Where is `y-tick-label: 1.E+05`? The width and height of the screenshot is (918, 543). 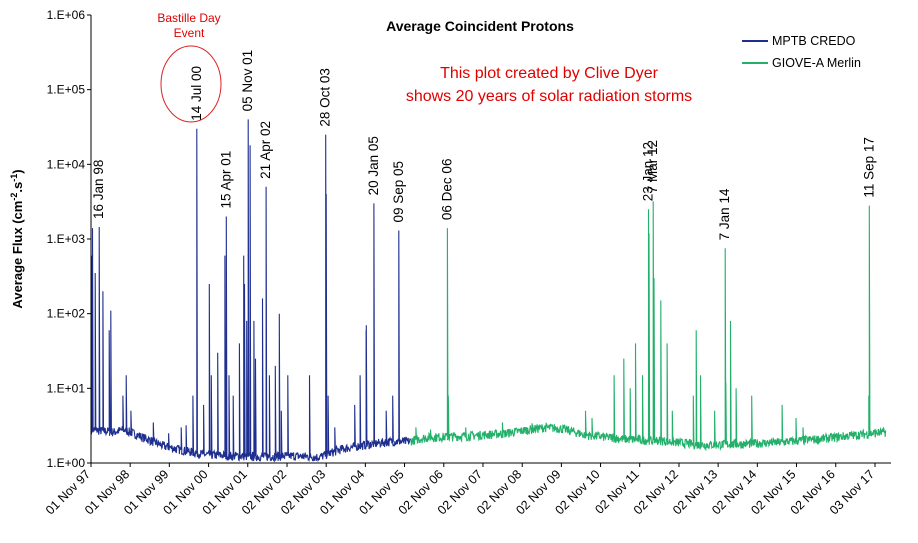 y-tick-label: 1.E+05 is located at coordinates (66, 90).